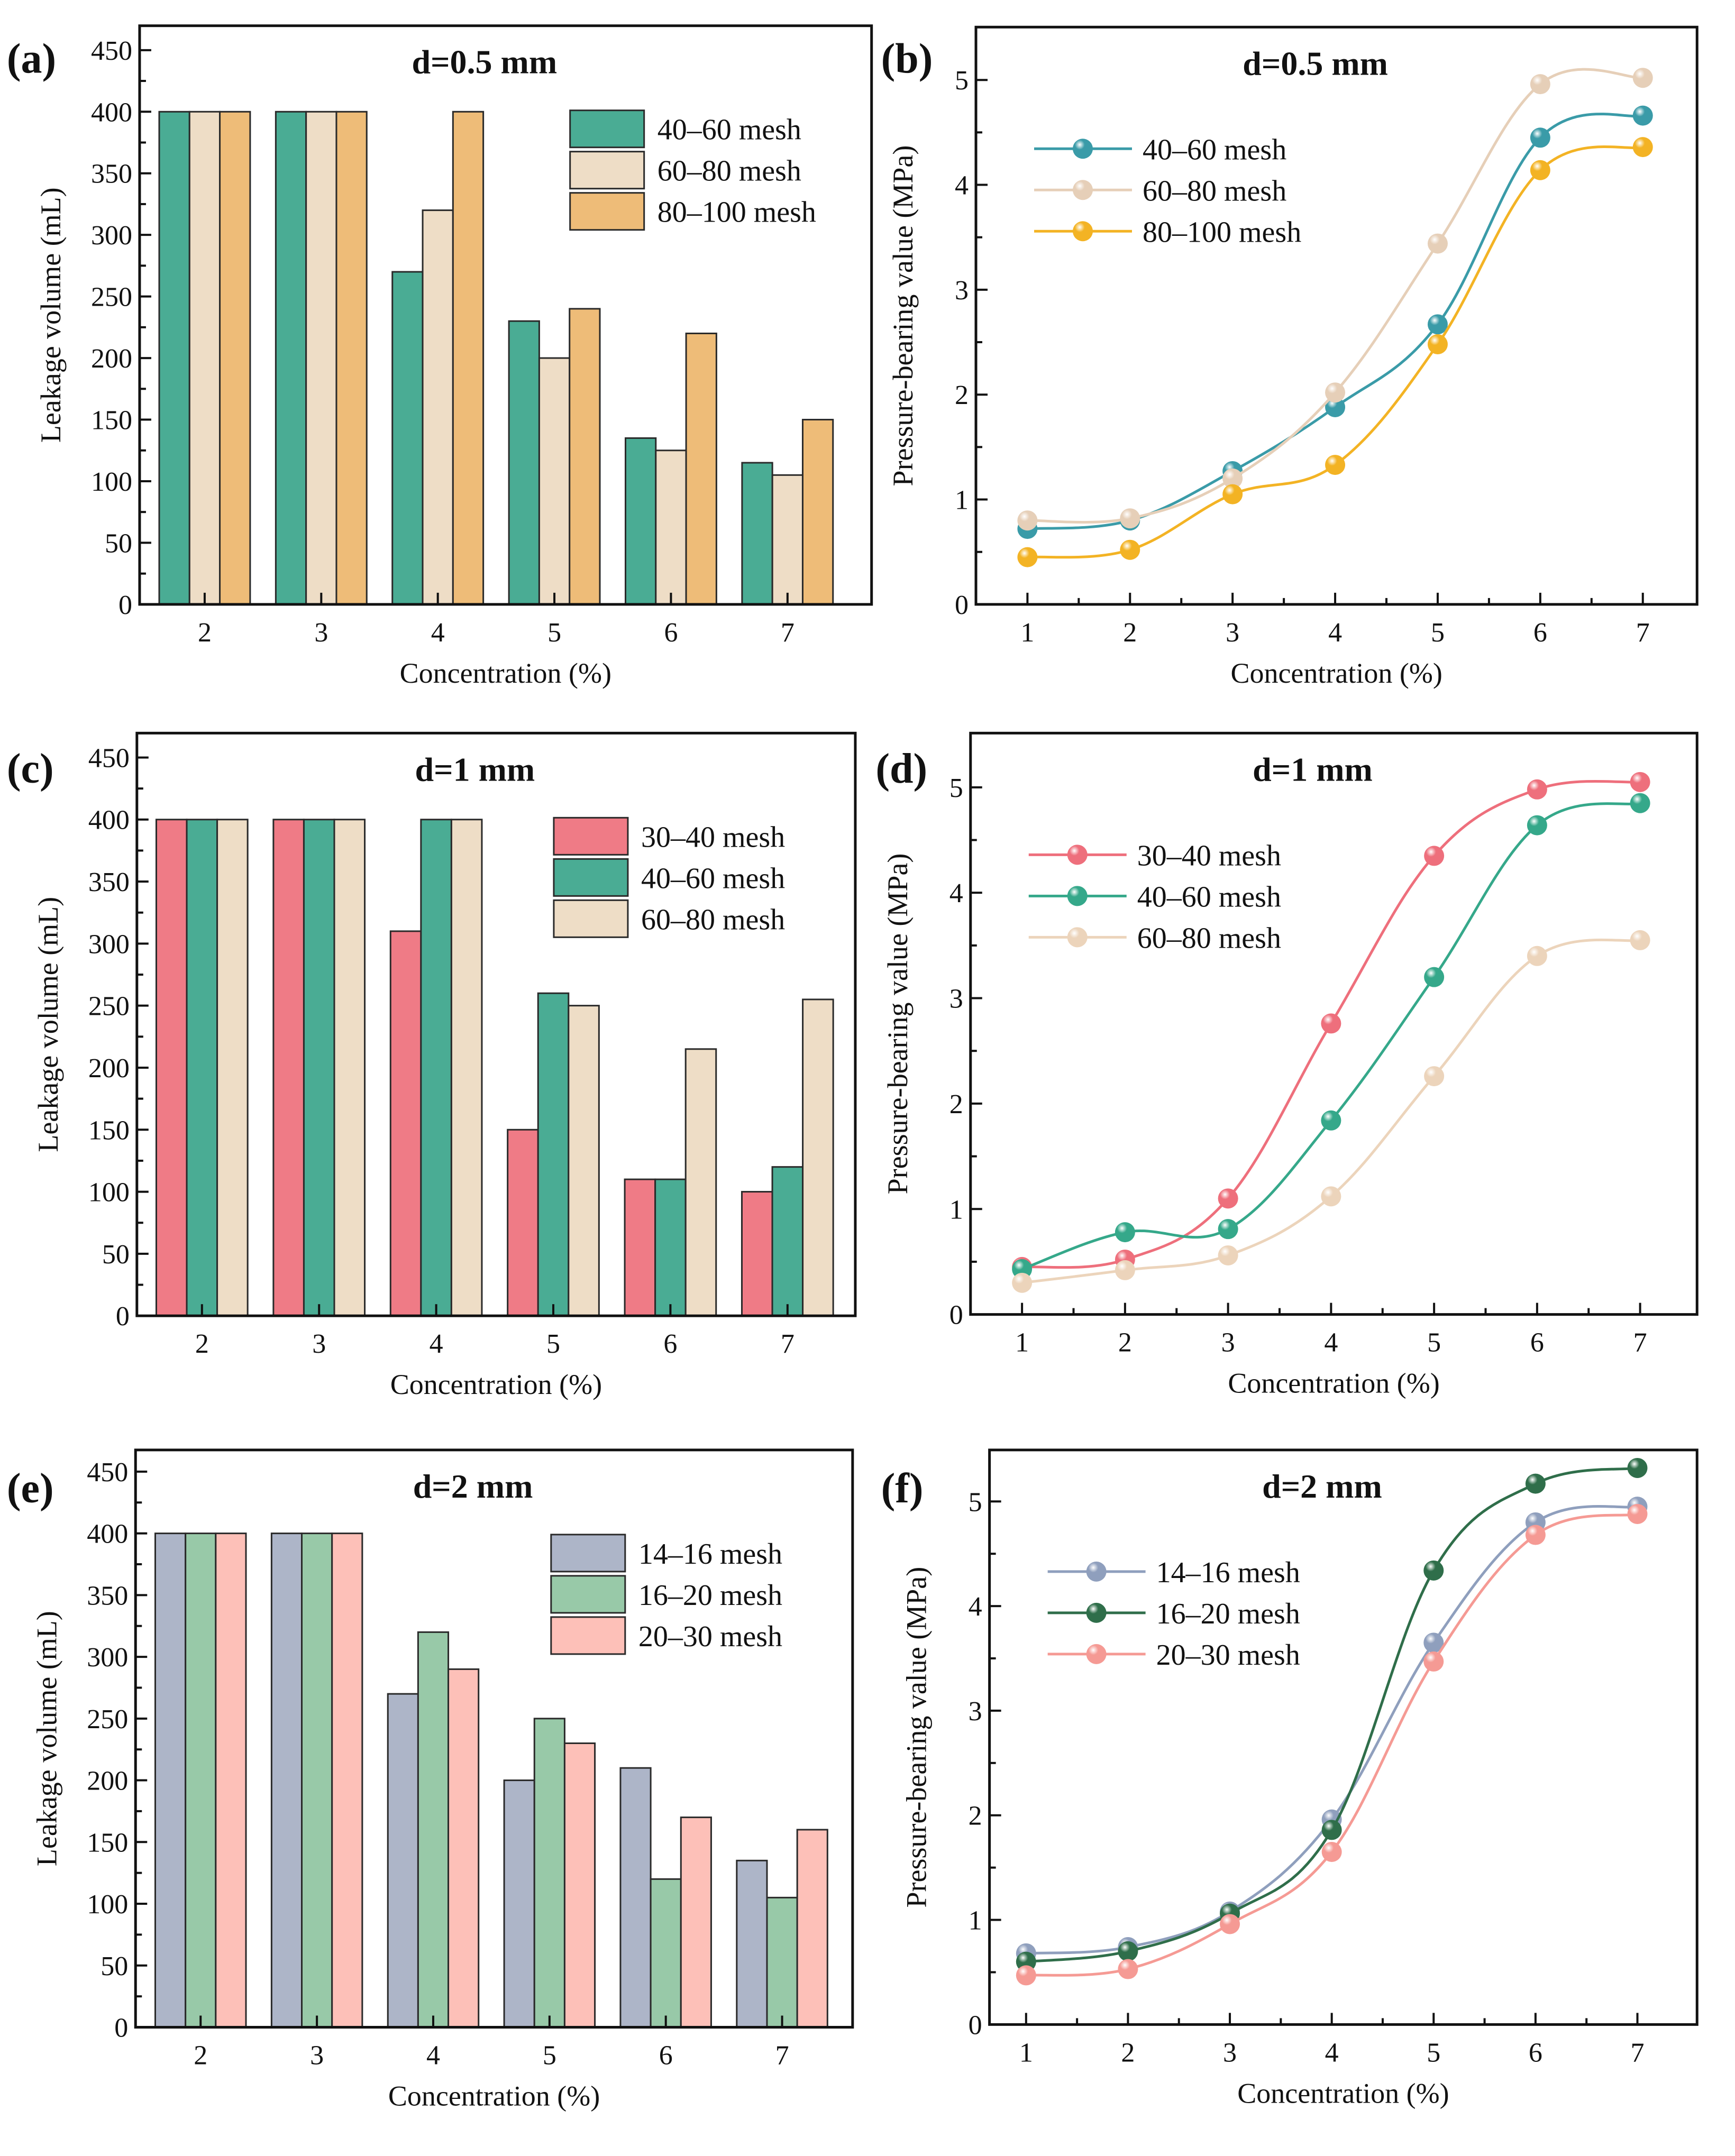 The height and width of the screenshot is (2156, 1735). What do you see at coordinates (1643, 633) in the screenshot?
I see `x-tick-label: 7` at bounding box center [1643, 633].